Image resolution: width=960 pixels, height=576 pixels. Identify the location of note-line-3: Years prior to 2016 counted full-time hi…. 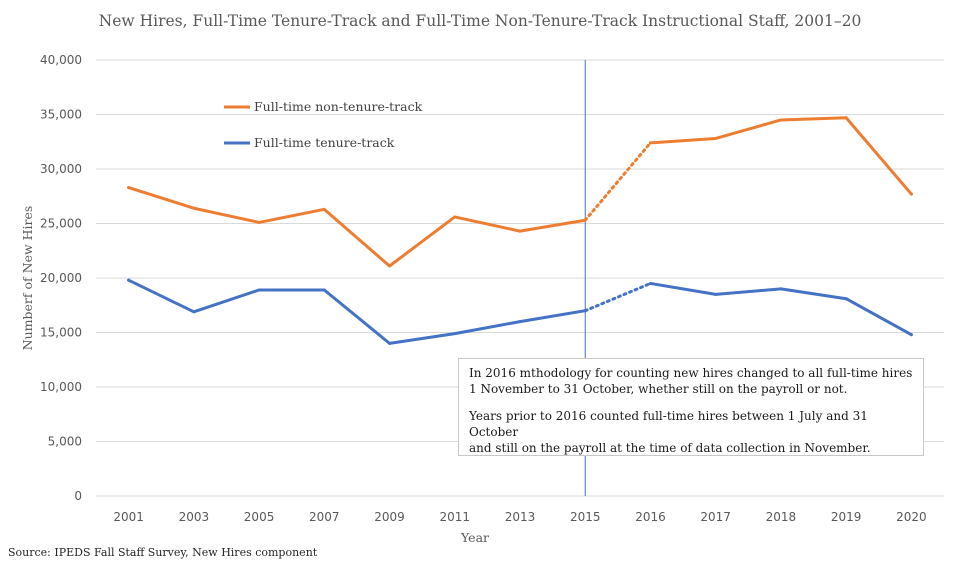
(668, 424).